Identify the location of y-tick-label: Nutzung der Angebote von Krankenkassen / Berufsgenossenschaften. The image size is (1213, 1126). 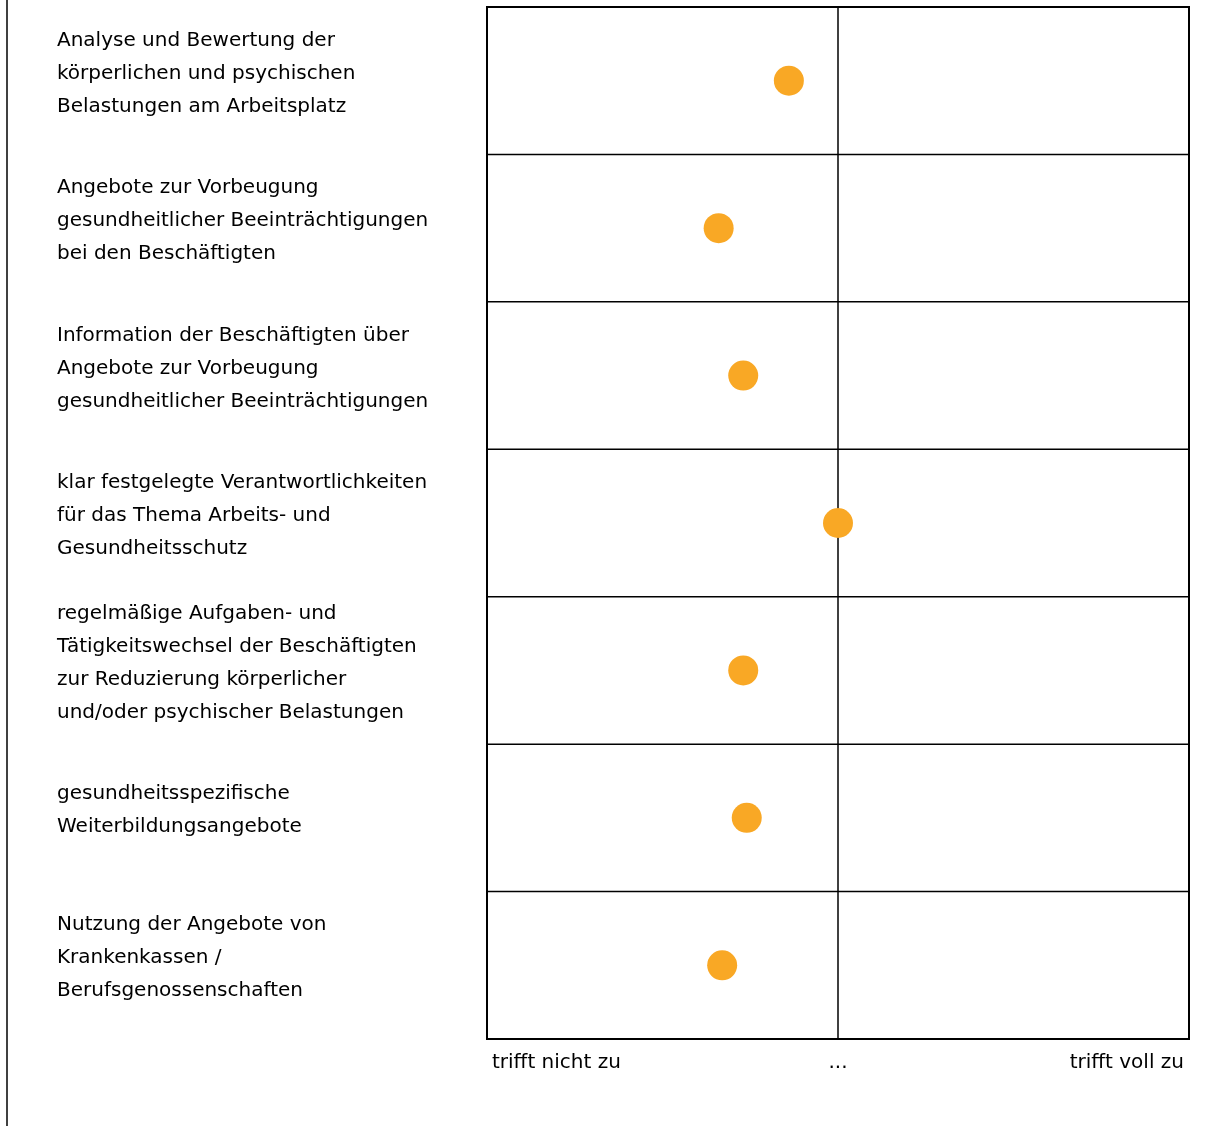
(192, 955).